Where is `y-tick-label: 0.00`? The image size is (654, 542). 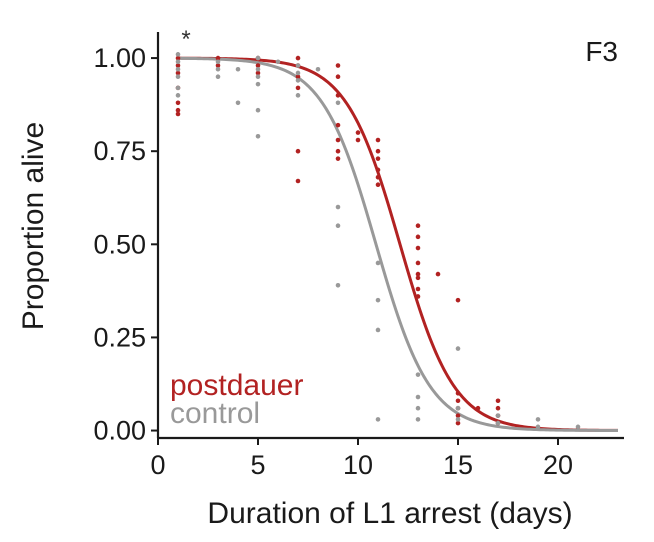 y-tick-label: 0.00 is located at coordinates (119, 431).